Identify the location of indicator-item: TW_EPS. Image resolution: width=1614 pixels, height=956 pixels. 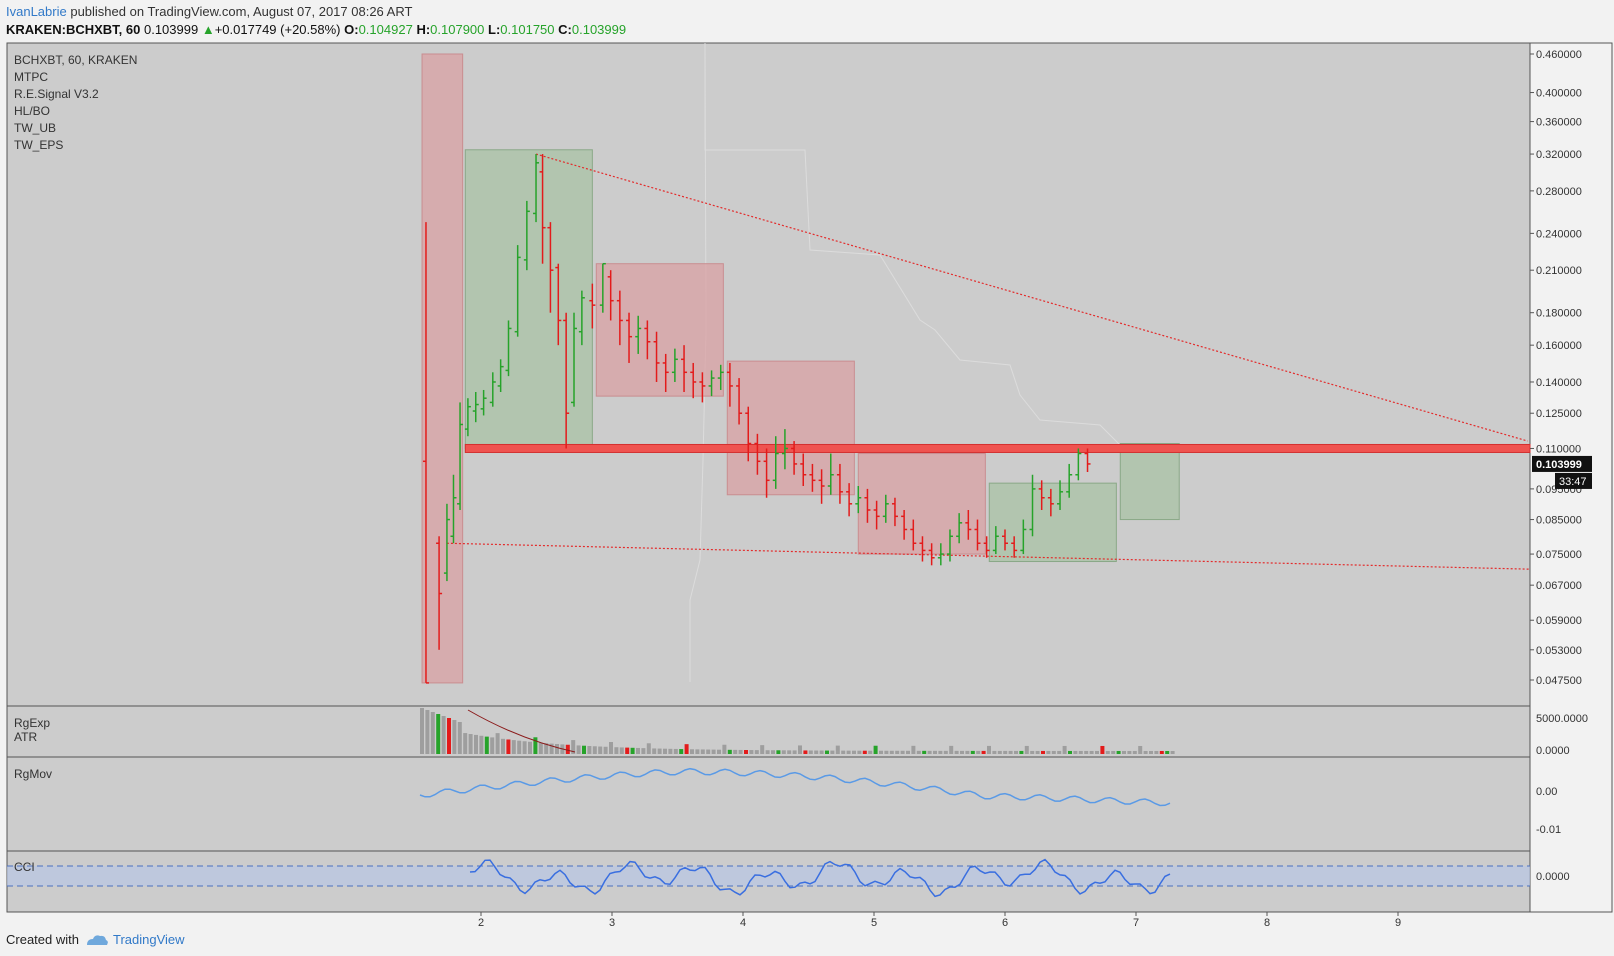
(39, 145).